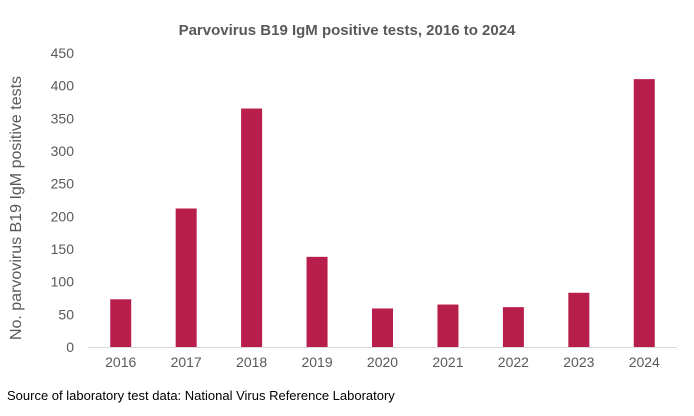 This screenshot has width=694, height=416. What do you see at coordinates (16, 208) in the screenshot?
I see `y-axis-title: No. parvovirus B19 IgM positive tests` at bounding box center [16, 208].